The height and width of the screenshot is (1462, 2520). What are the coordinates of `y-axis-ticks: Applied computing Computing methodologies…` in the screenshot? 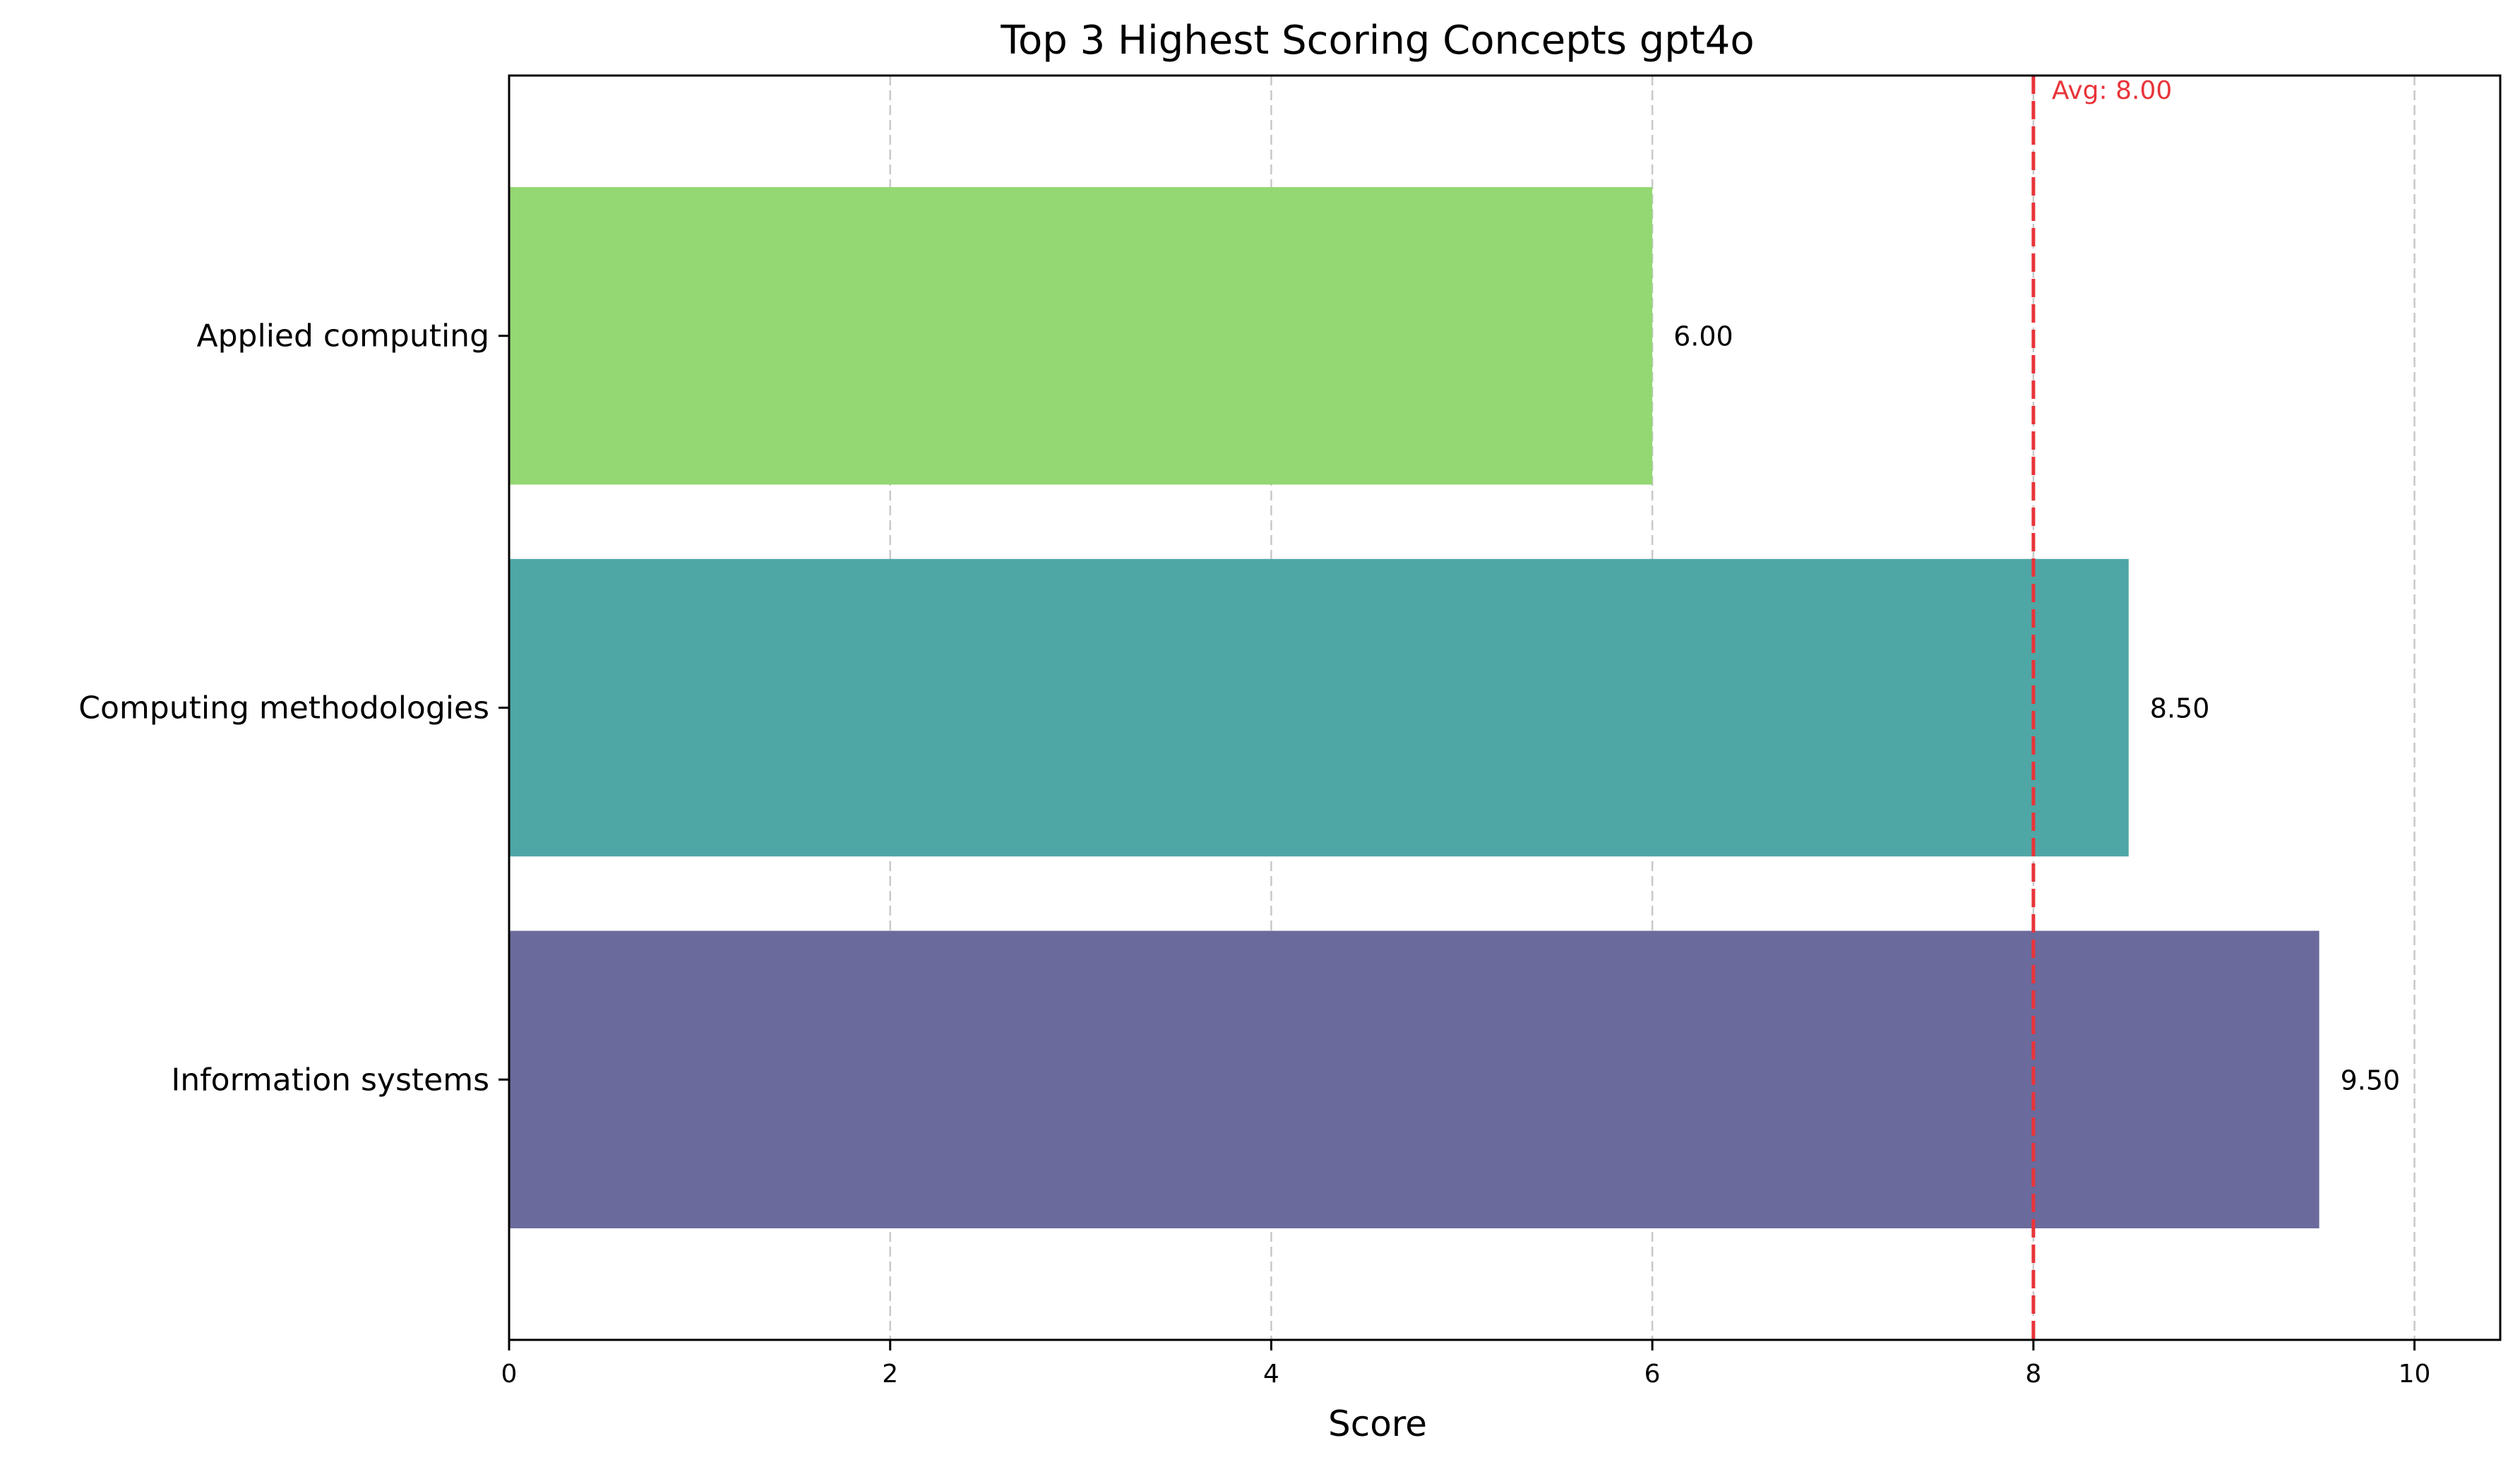 It's located at (293, 708).